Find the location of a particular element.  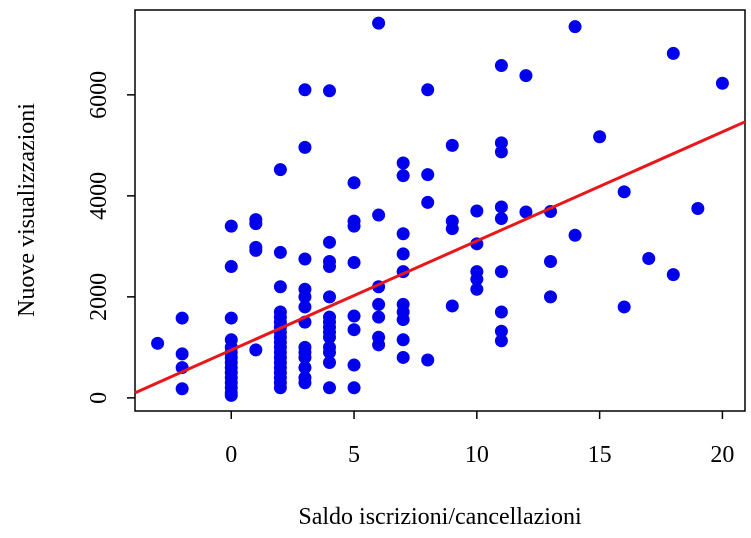

x-tick-label: 15 is located at coordinates (600, 455).